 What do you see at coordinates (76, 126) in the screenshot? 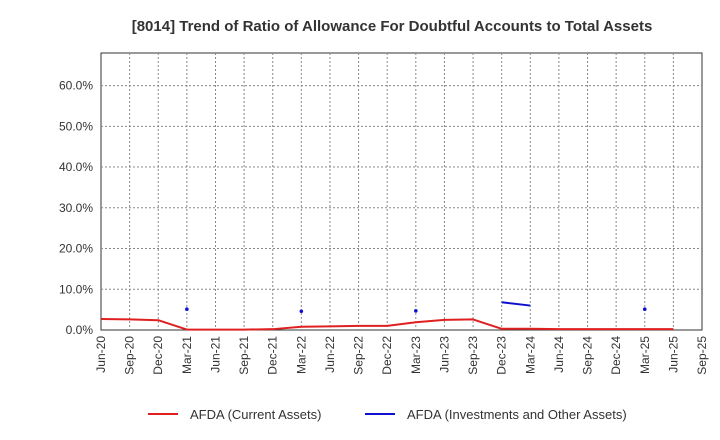
I see `y-tick-label: 50.0%` at bounding box center [76, 126].